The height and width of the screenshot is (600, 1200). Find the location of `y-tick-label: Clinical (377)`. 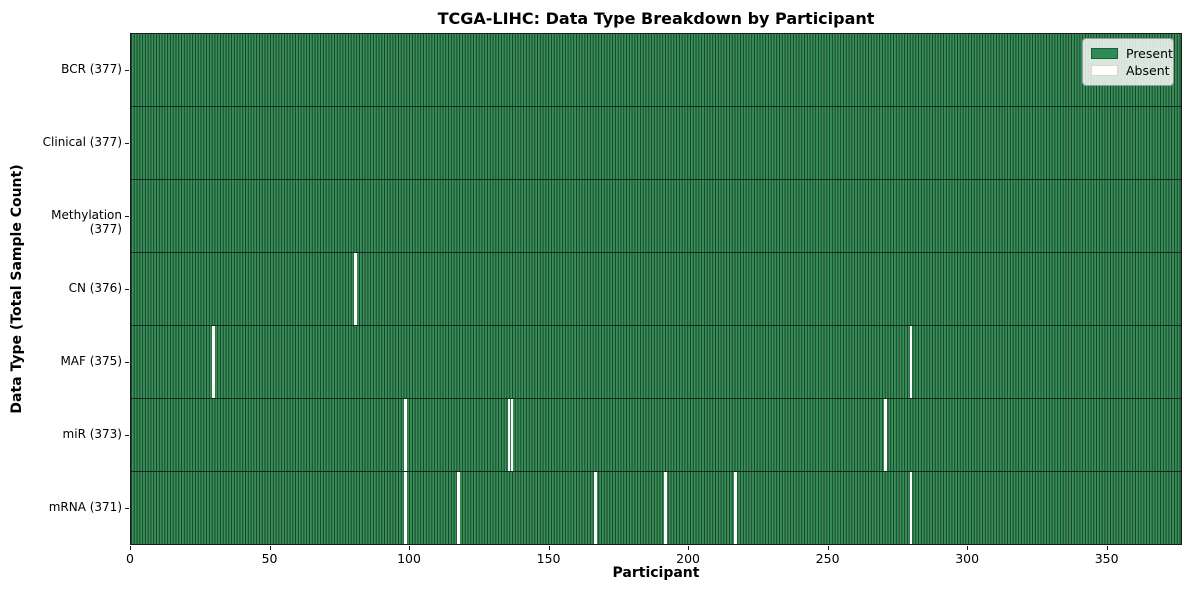

y-tick-label: Clinical (377) is located at coordinates (82, 141).